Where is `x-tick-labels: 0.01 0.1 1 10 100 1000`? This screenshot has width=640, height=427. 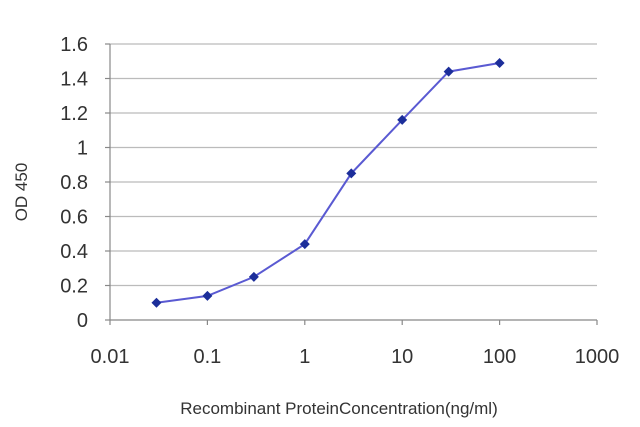
x-tick-labels: 0.01 0.1 1 10 100 1000 is located at coordinates (355, 357).